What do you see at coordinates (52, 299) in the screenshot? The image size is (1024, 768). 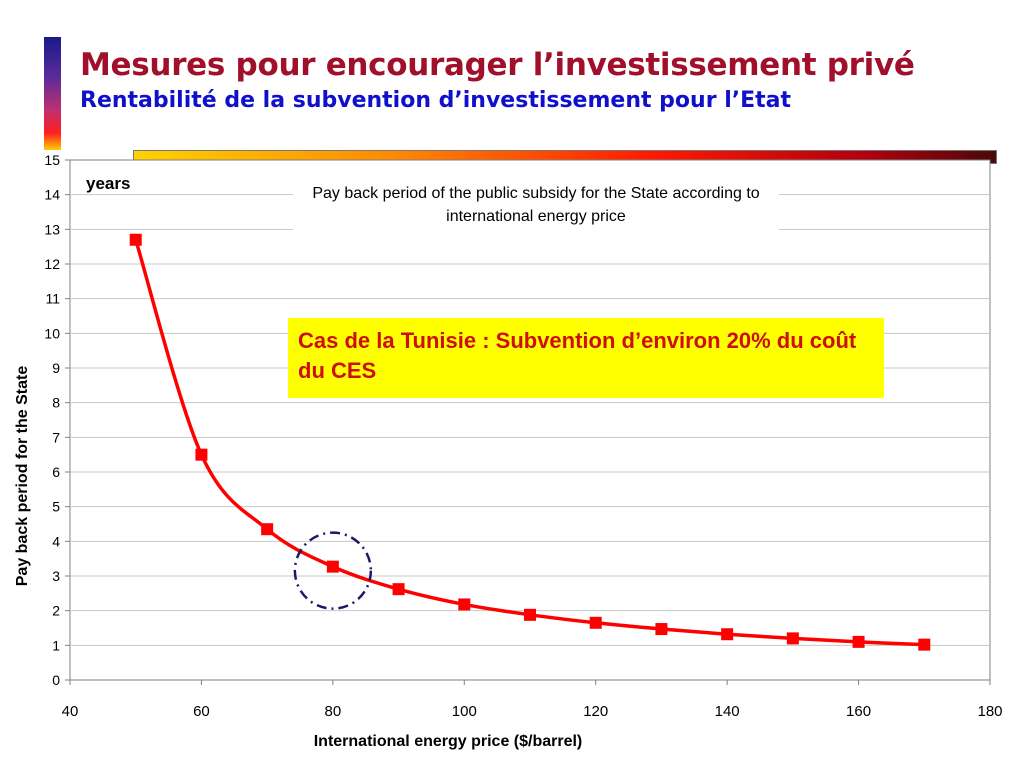 I see `y-tick-label: 11` at bounding box center [52, 299].